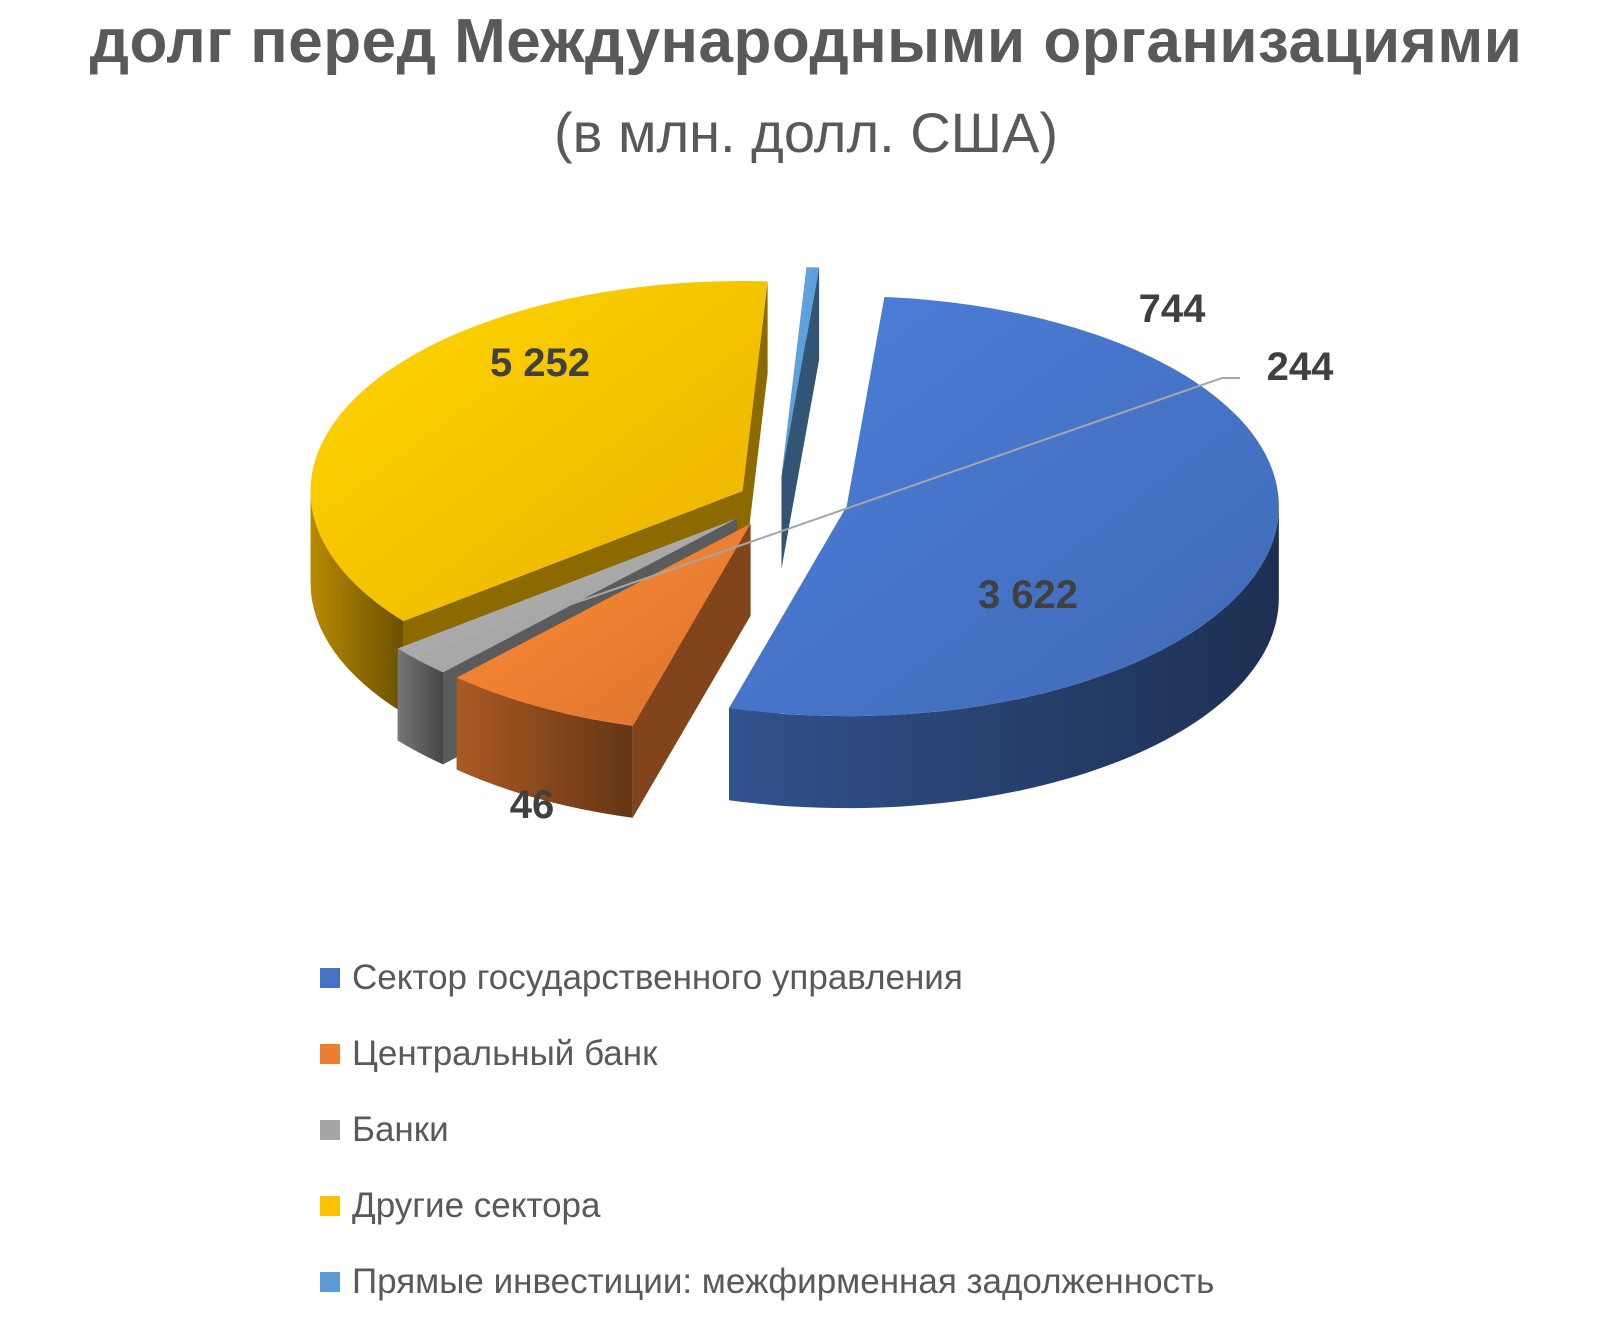 Image resolution: width=1612 pixels, height=1320 pixels. What do you see at coordinates (806, 132) in the screenshot?
I see `chart-subtitle: (в млн. долл. США)` at bounding box center [806, 132].